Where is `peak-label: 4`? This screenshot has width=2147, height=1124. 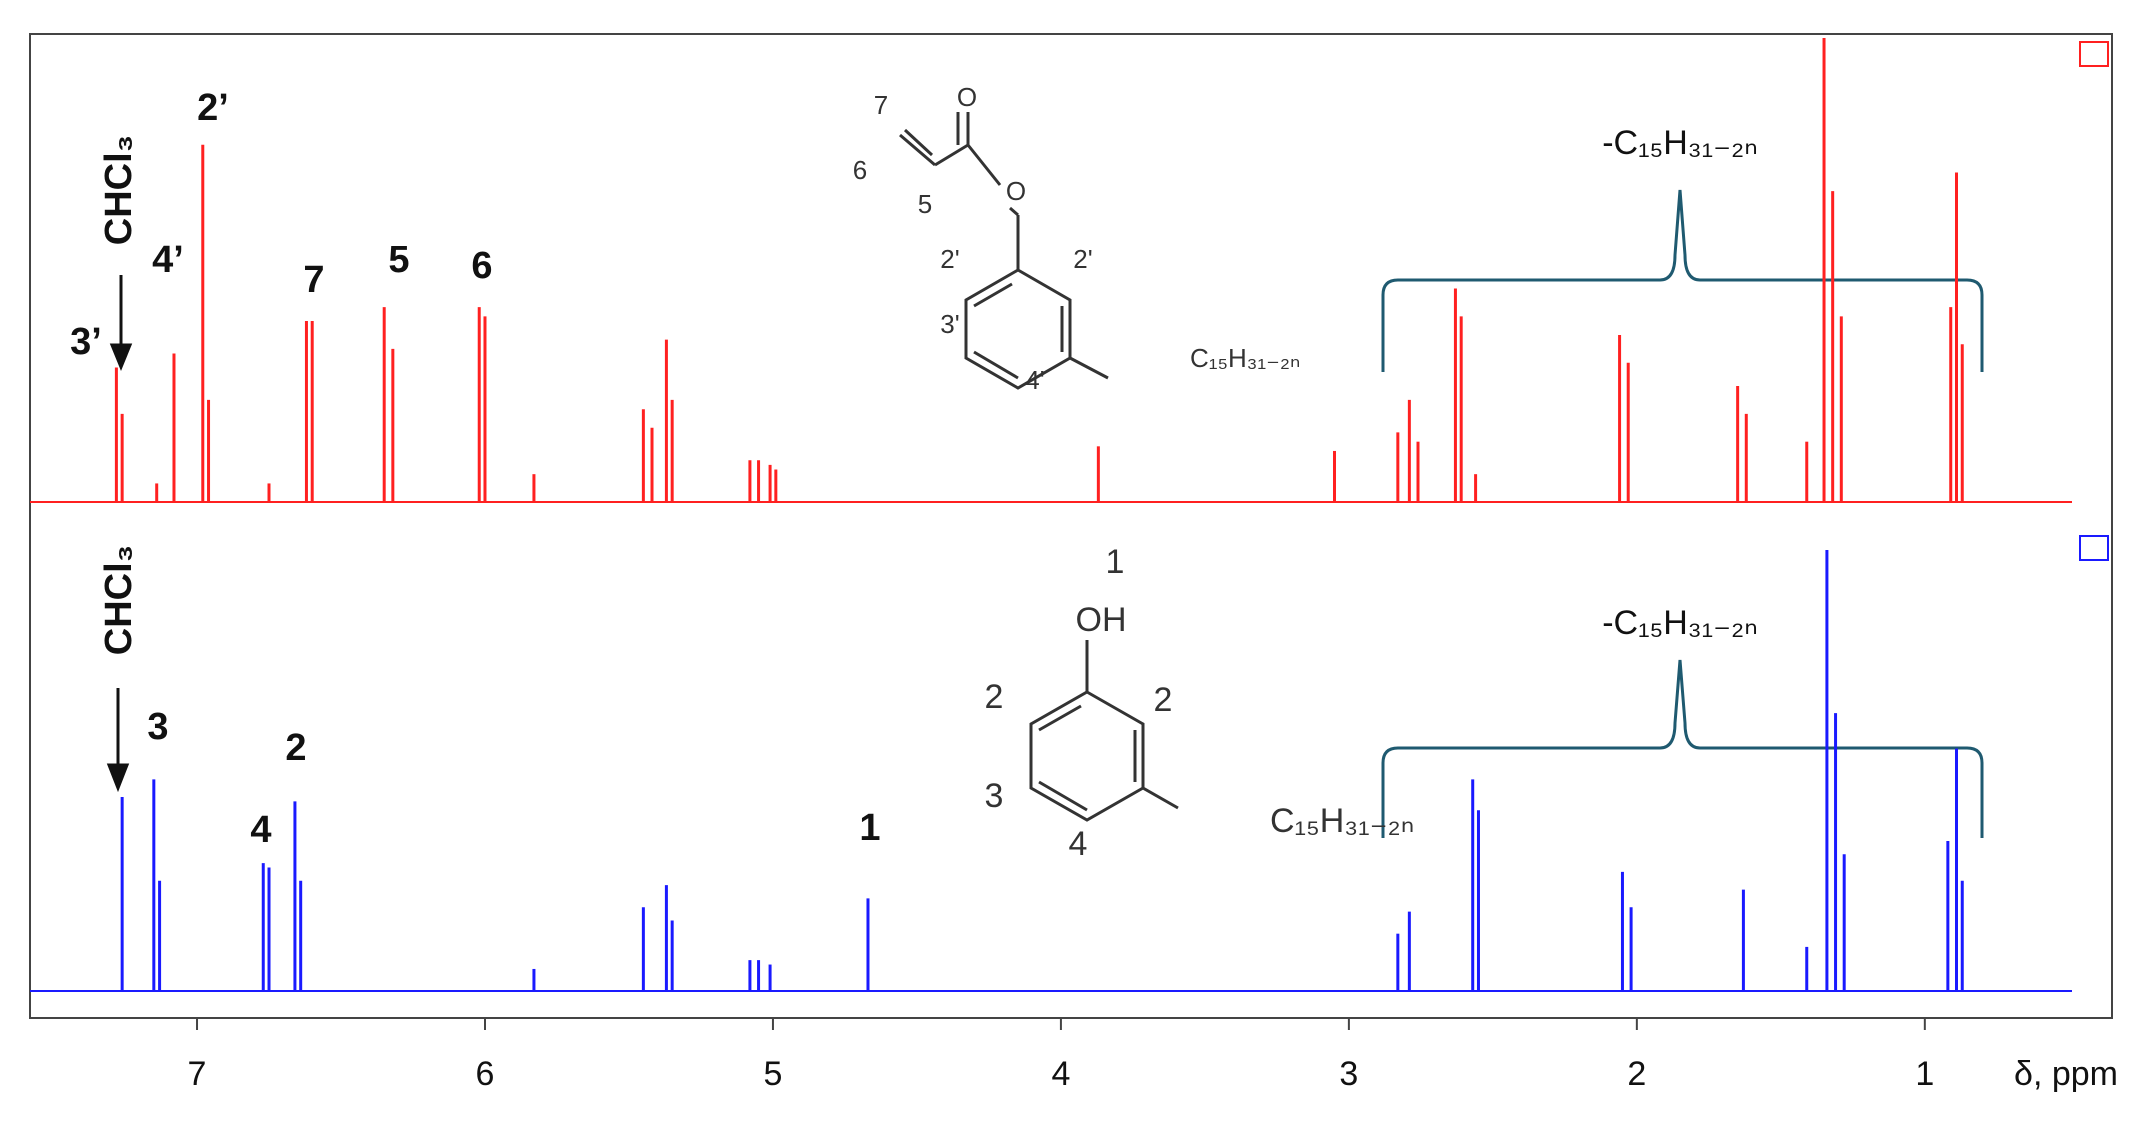
peak-label: 4 is located at coordinates (260, 830).